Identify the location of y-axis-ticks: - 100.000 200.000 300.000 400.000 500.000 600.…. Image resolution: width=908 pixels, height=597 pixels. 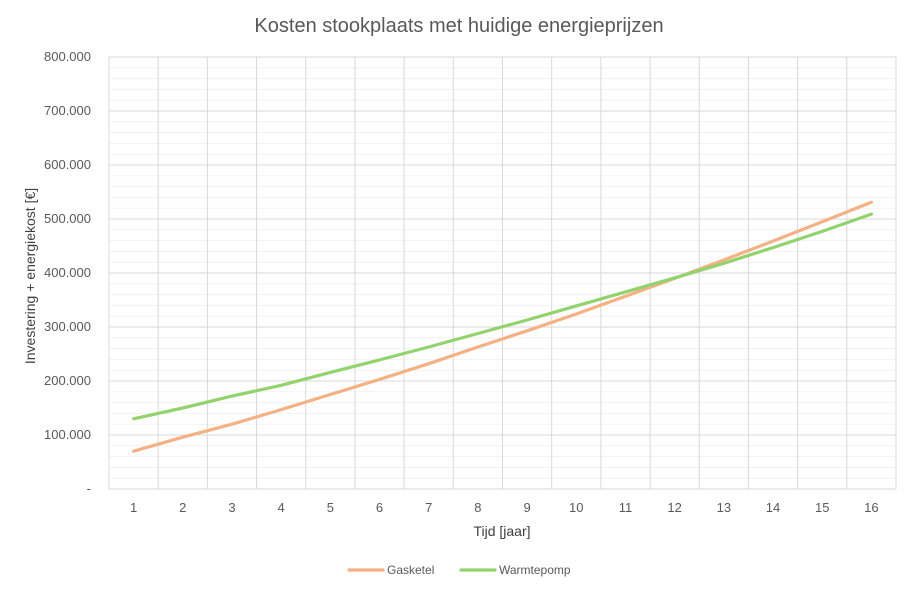
(67, 272).